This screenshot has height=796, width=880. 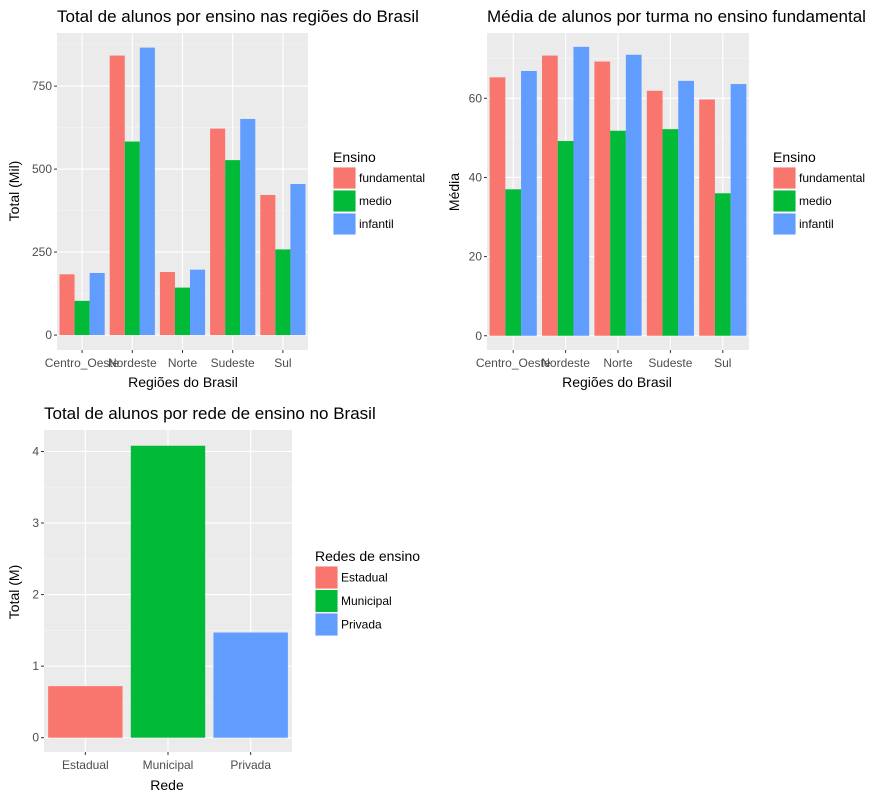 I want to click on legend-label: Municipal, so click(x=366, y=601).